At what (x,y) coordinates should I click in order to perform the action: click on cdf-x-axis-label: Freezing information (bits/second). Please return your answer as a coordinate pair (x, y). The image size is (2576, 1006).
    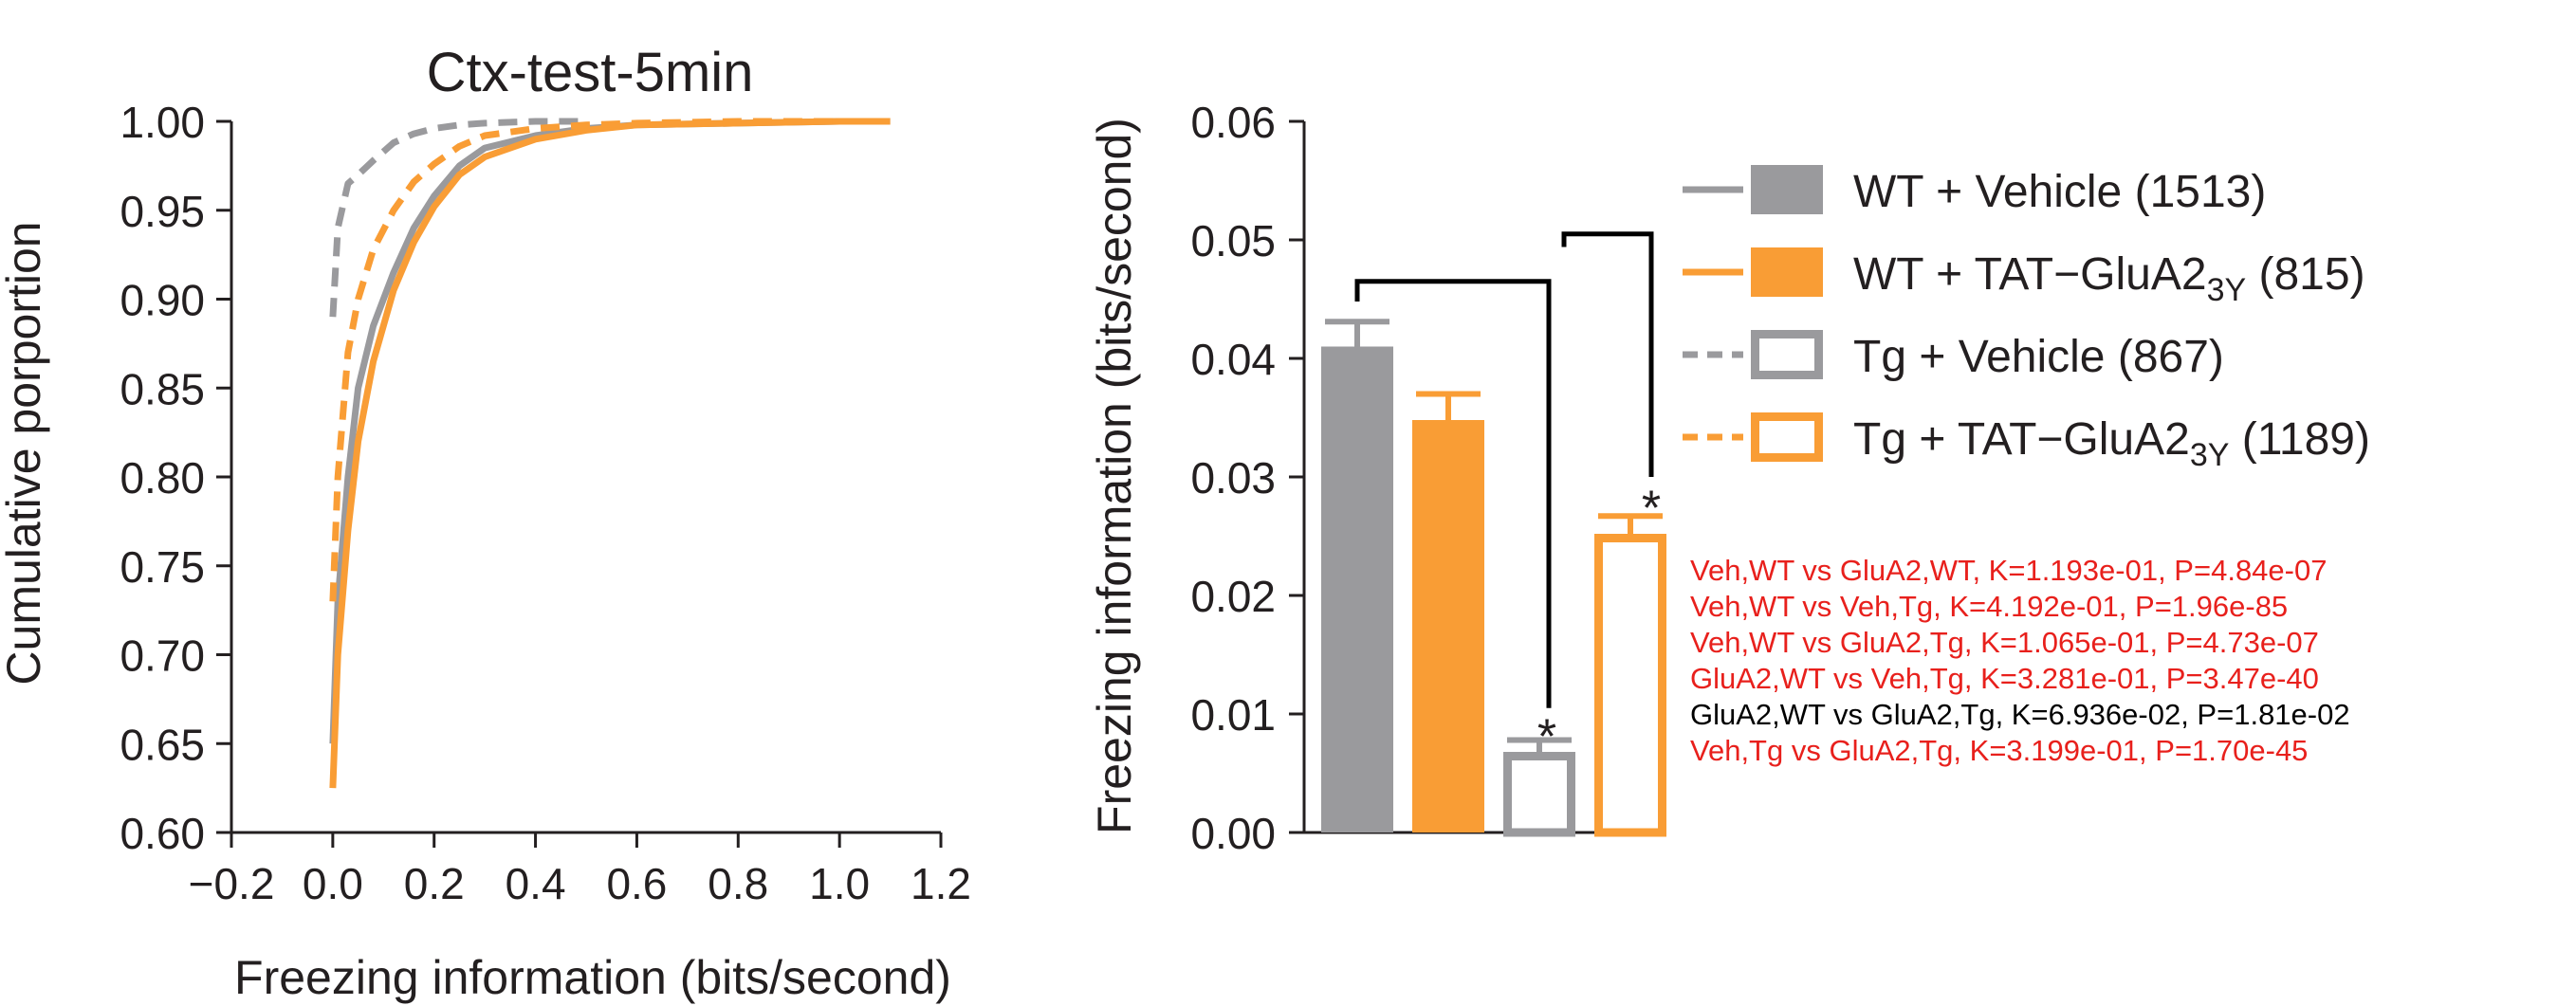
    Looking at the image, I should click on (592, 977).